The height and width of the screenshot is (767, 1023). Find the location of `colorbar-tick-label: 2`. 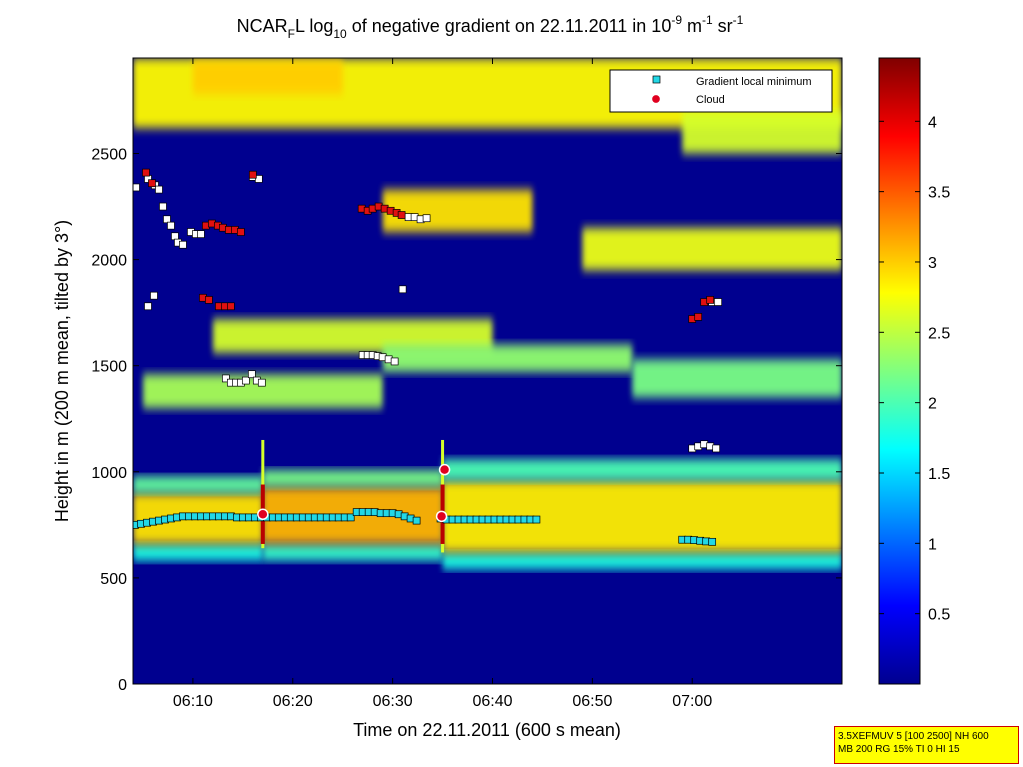

colorbar-tick-label: 2 is located at coordinates (932, 404).